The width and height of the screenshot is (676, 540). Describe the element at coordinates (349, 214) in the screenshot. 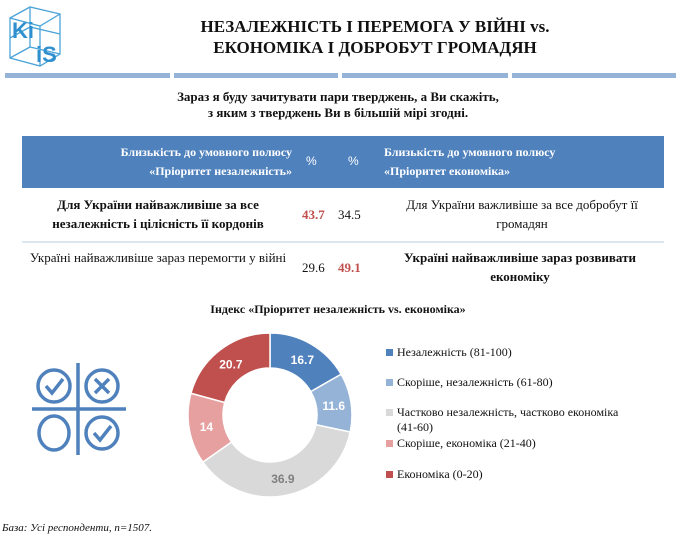

I see `row-value: 34.5` at that location.